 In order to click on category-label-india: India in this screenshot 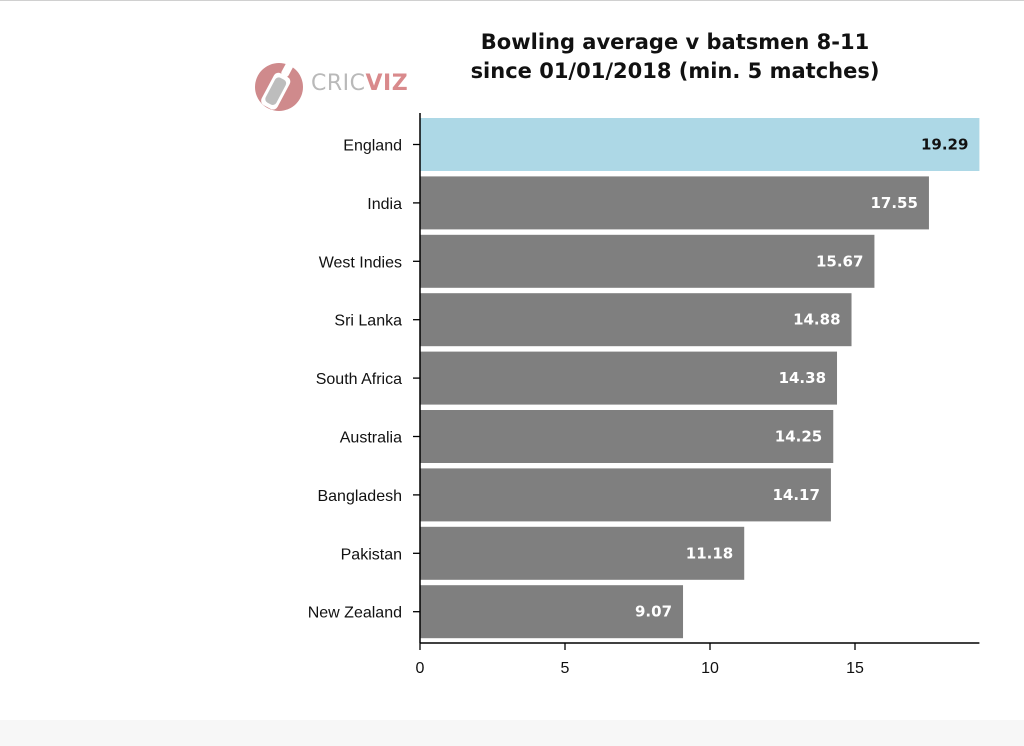, I will do `click(384, 204)`.